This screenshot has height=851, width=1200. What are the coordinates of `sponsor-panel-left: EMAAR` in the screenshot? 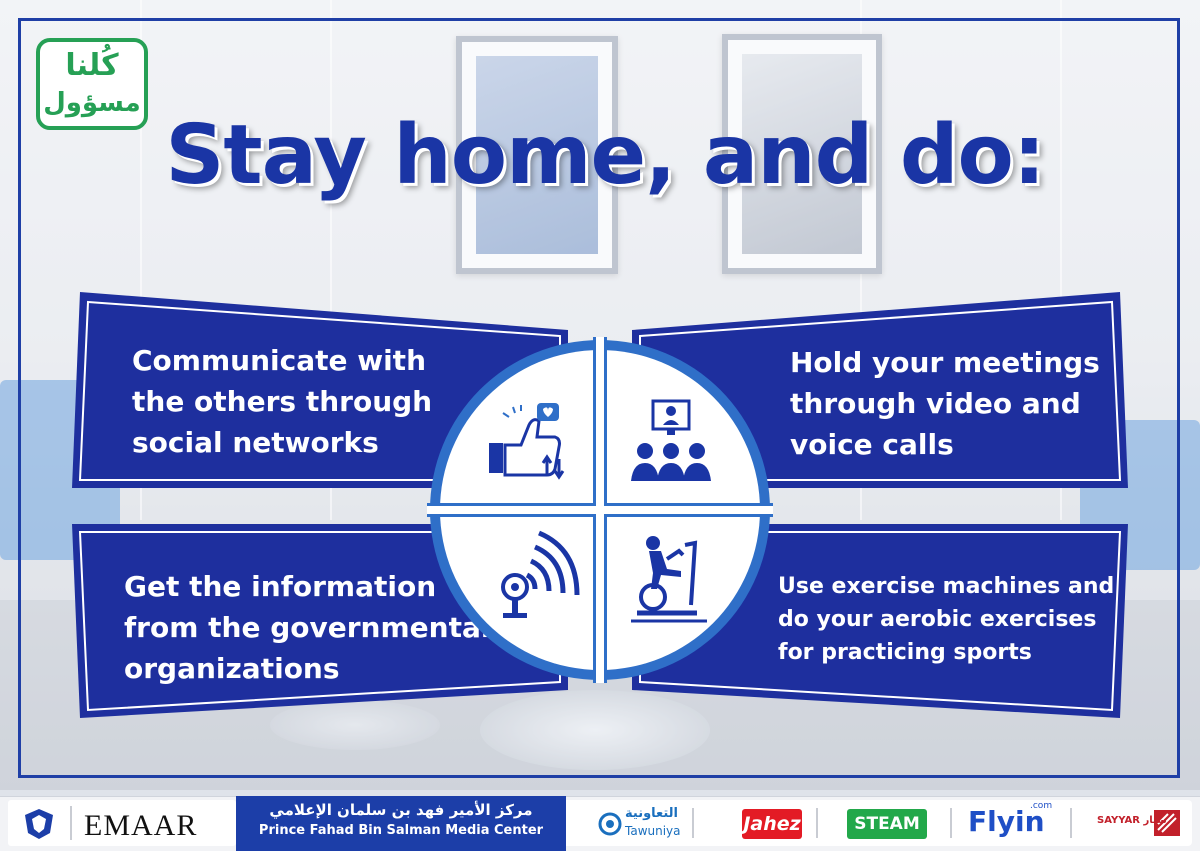 It's located at (122, 823).